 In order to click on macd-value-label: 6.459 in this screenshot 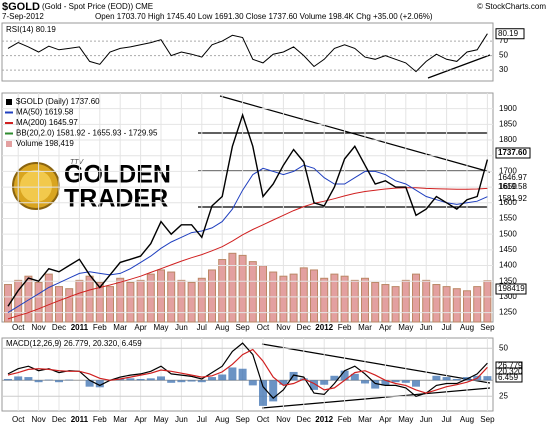, I will do `click(508, 377)`.